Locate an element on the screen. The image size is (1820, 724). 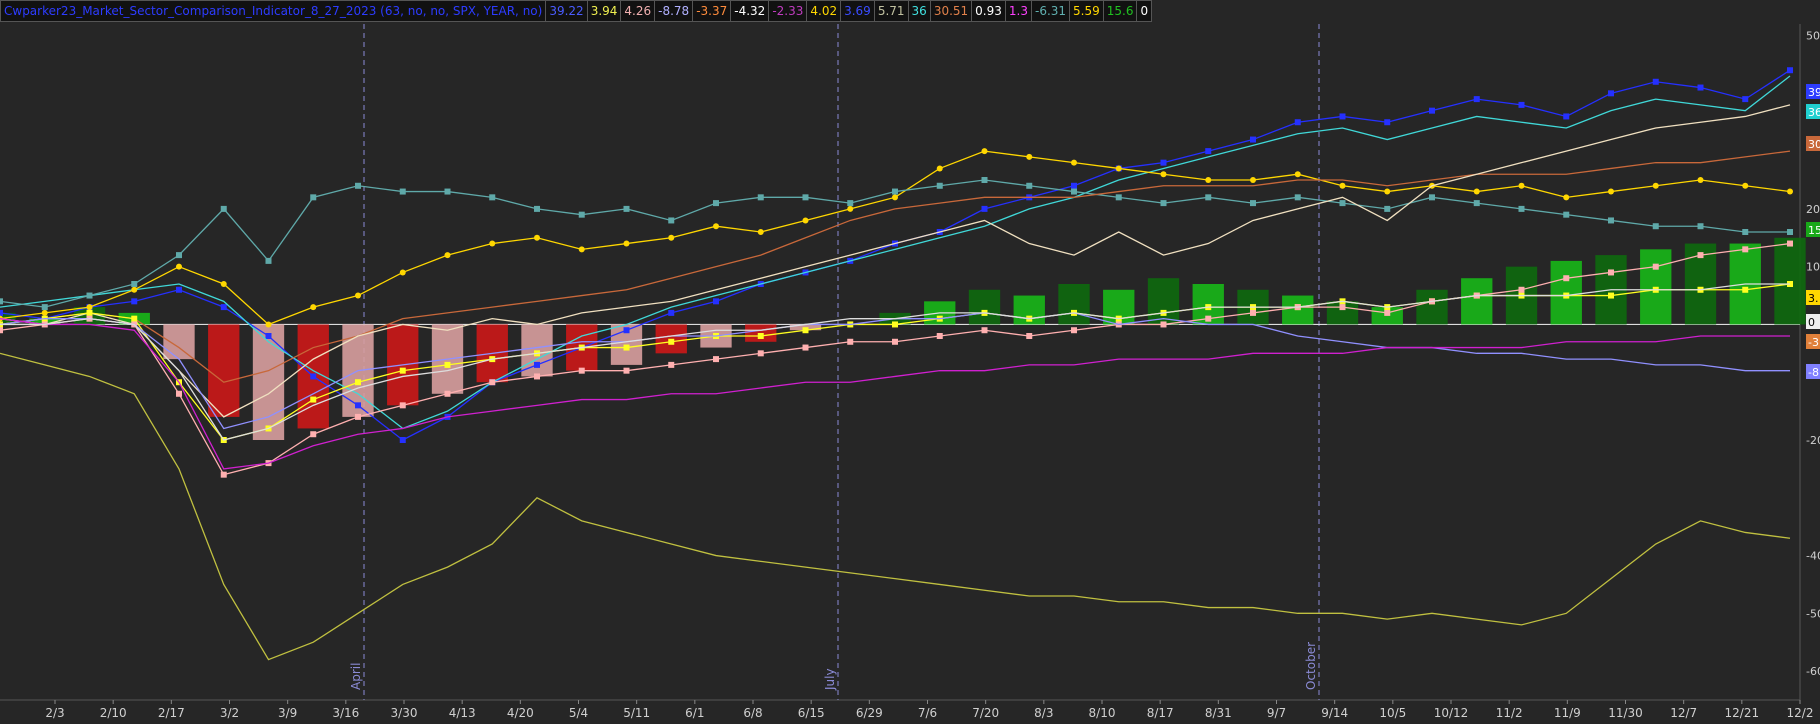
header-value-4: -3.37 is located at coordinates (712, 11).